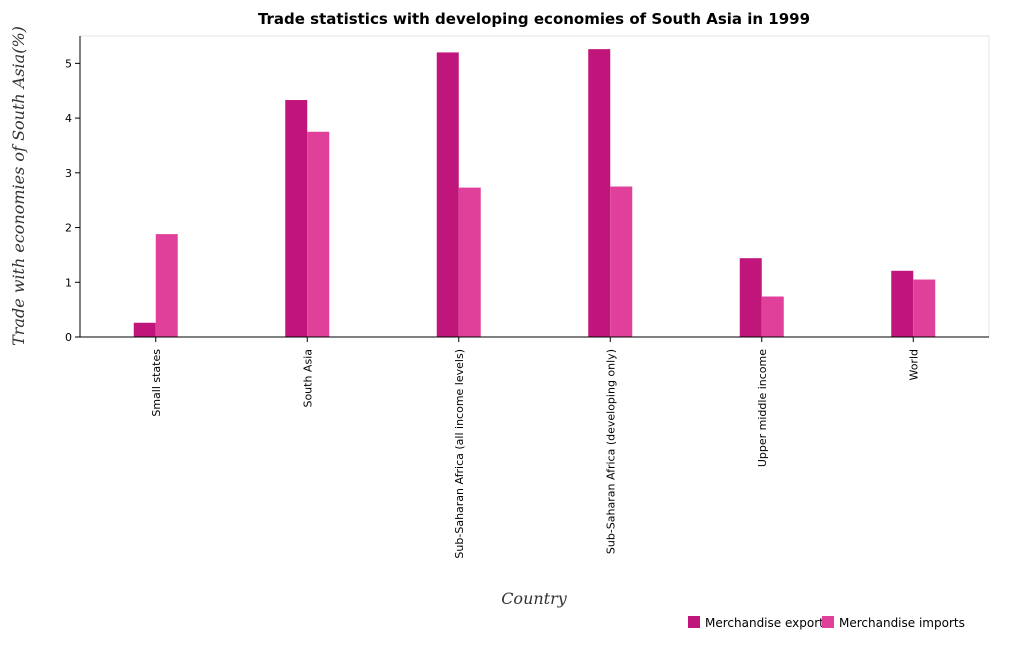  I want to click on legend: Merchandise exports Merchandise imports, so click(826, 623).